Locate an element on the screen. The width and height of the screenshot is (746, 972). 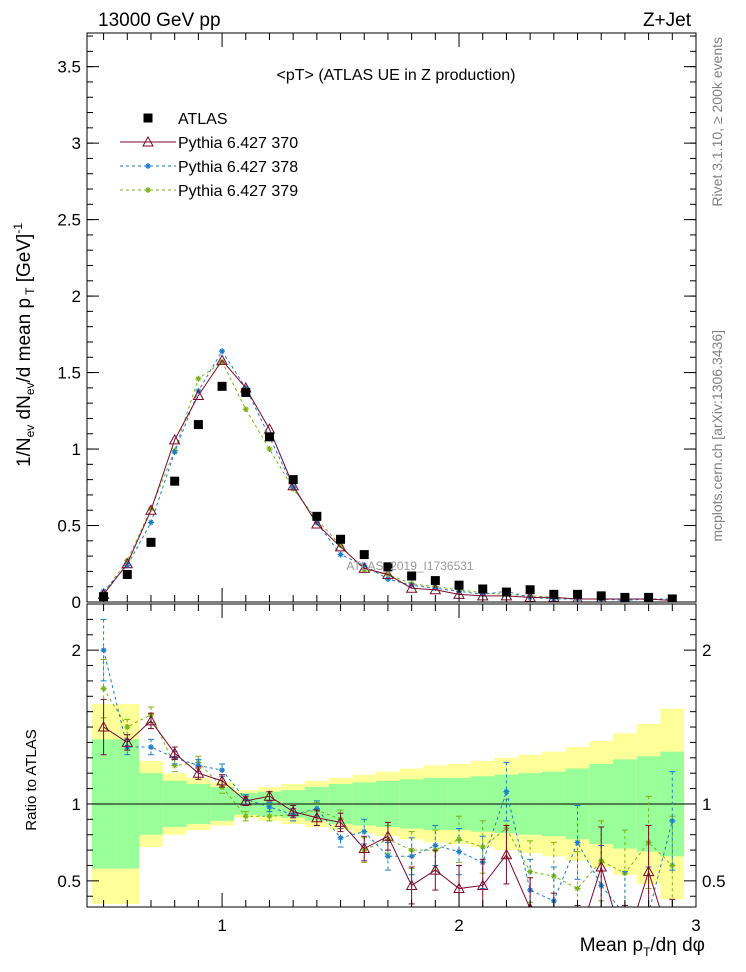
analysis-watermark: ATLAS_2019_I1736531 is located at coordinates (410, 566).